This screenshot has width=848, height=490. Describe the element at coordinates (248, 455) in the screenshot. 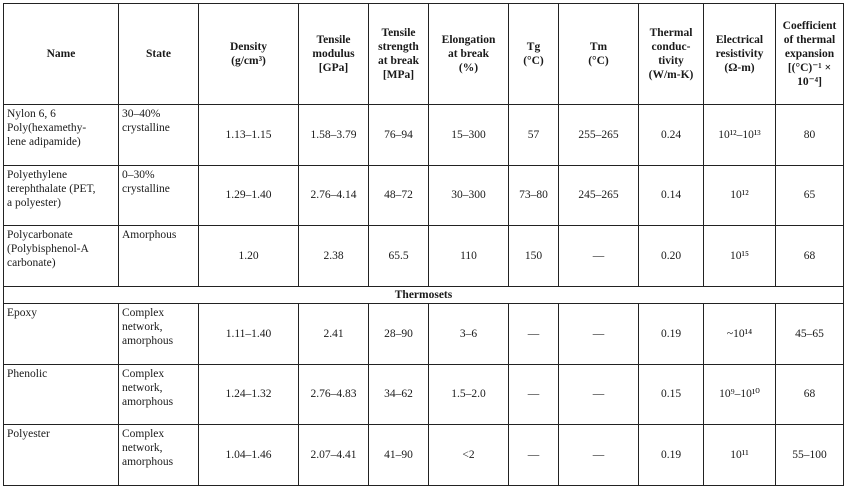

I see `cell-density: 1.04–1.46` at that location.